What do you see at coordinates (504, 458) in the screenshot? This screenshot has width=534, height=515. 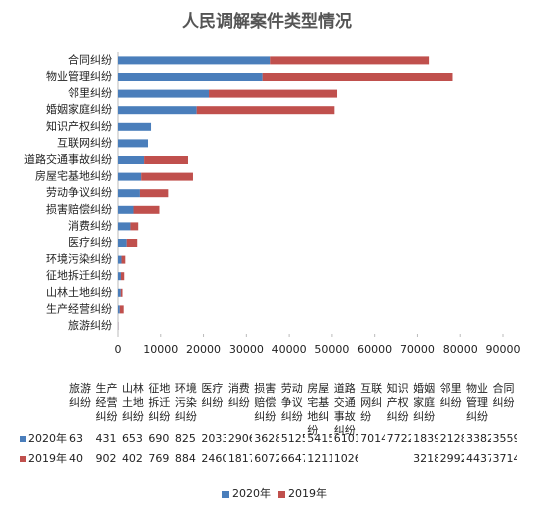 I see `table-value: 37140` at bounding box center [504, 458].